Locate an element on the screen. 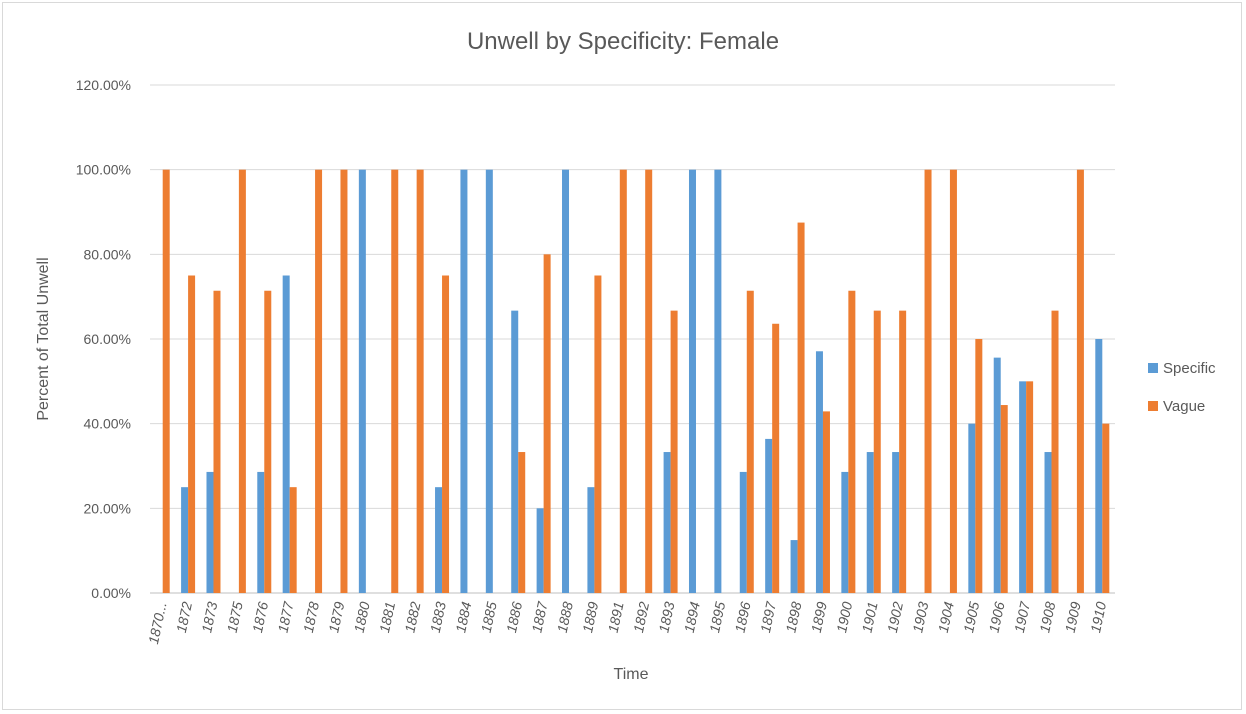 This screenshot has width=1246, height=714. bar-specific-1905 is located at coordinates (972, 508).